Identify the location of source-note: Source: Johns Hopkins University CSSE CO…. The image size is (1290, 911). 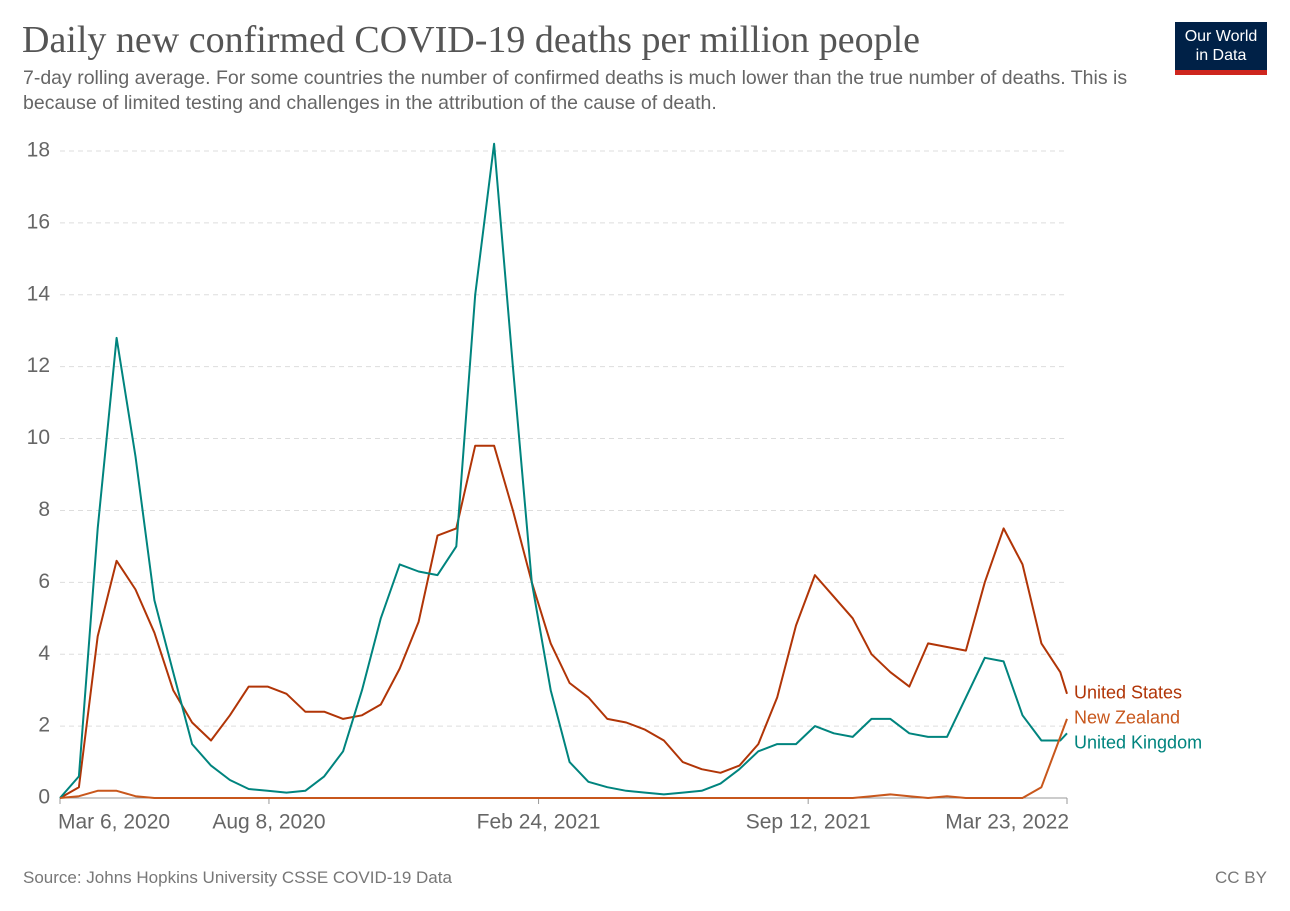
(237, 877).